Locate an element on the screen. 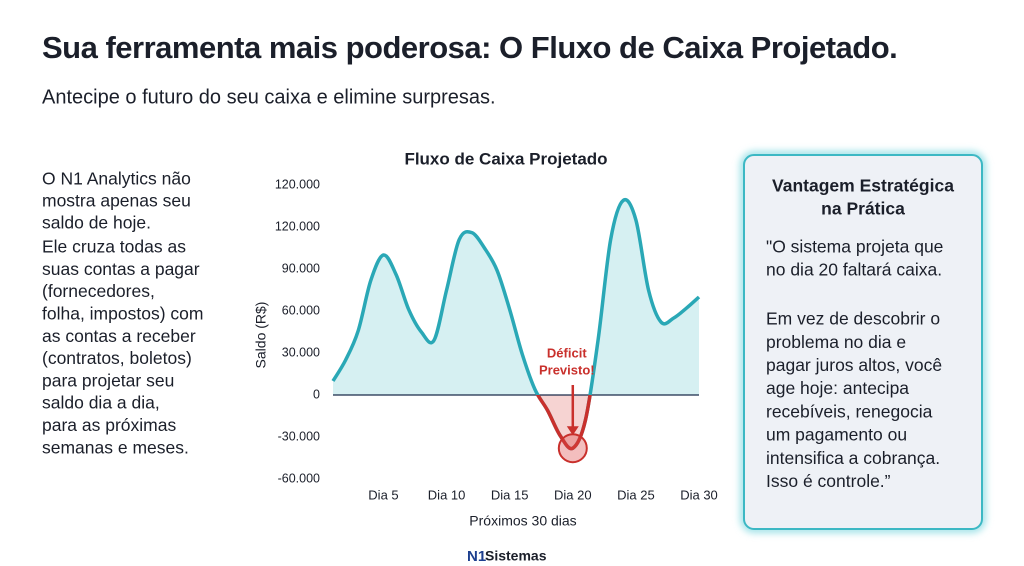 Image resolution: width=1024 pixels, height=566 pixels. y-tick-label: -60.000 is located at coordinates (299, 478).